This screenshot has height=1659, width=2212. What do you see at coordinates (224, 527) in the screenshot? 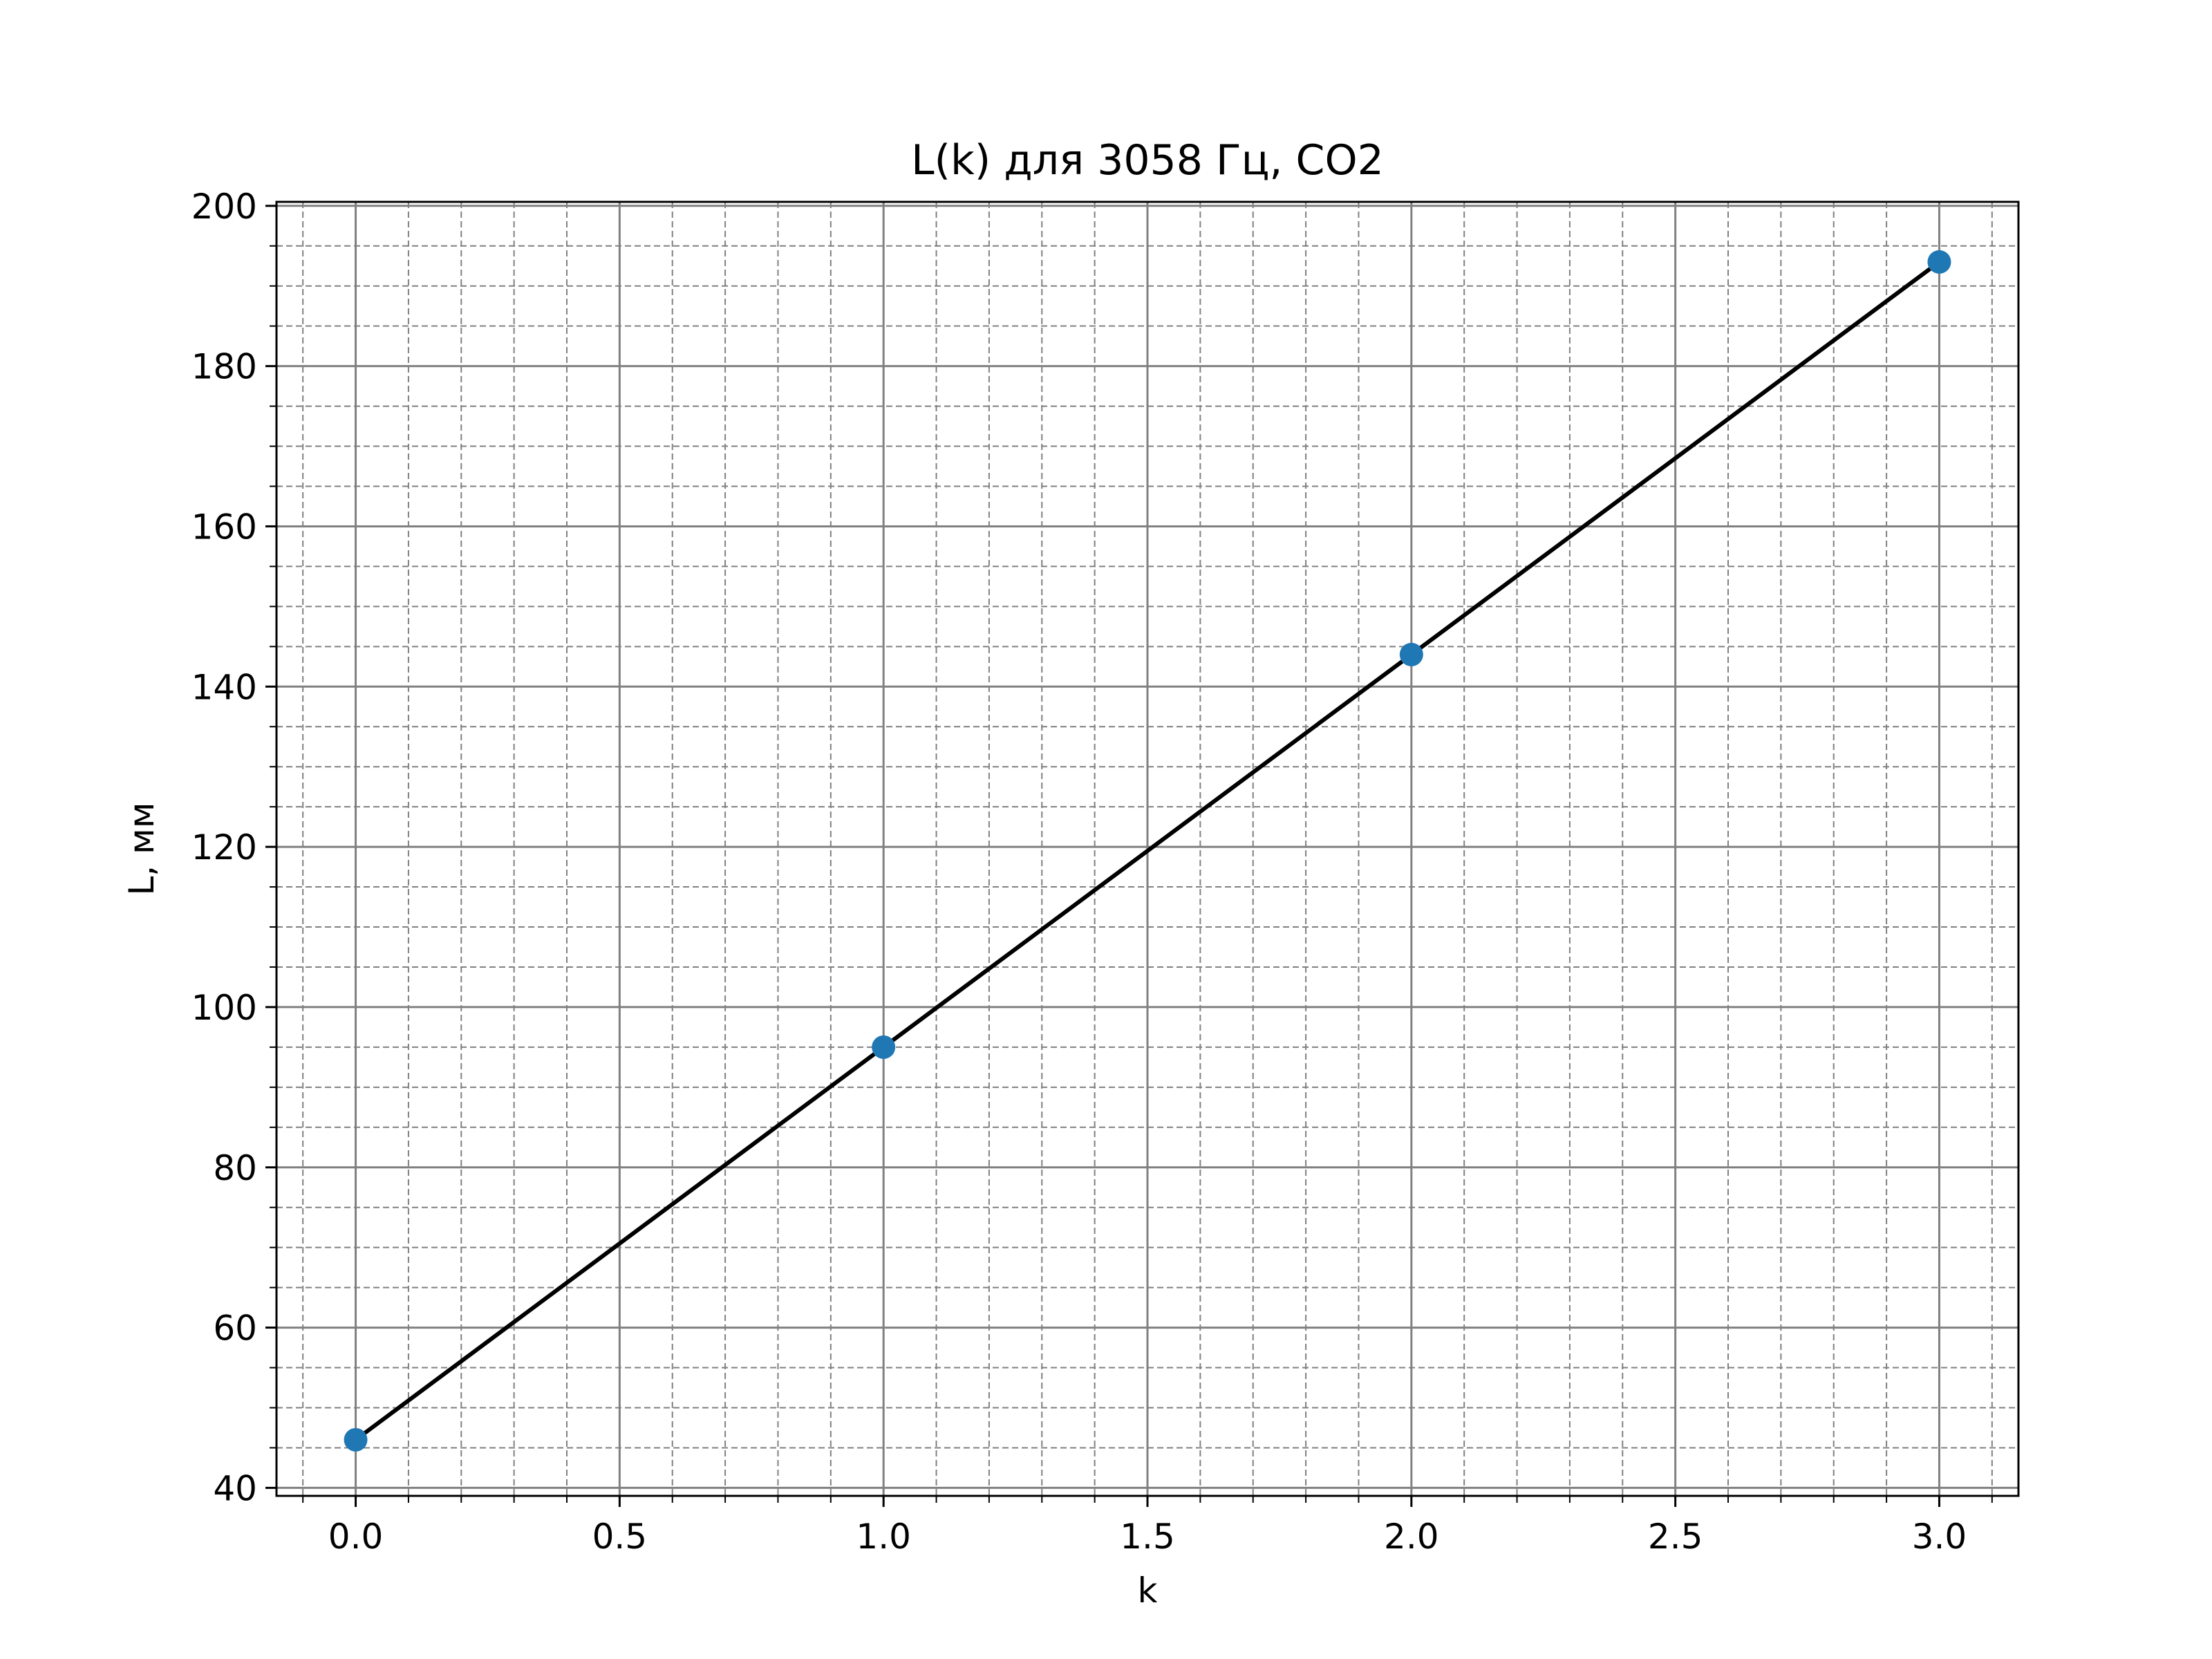
I see `y-tick-label: 160` at bounding box center [224, 527].